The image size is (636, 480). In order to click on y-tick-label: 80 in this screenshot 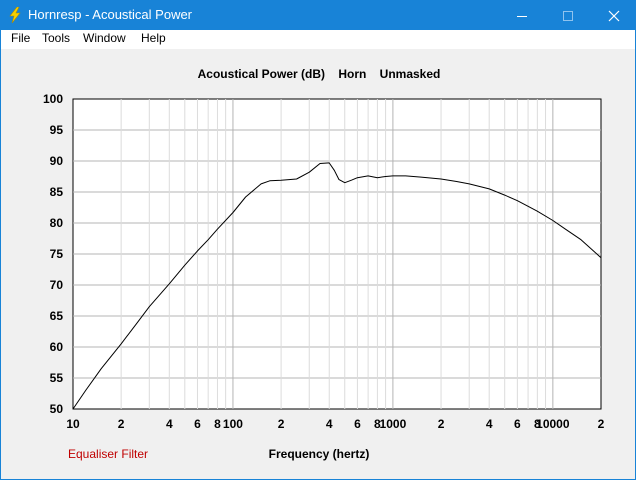, I will do `click(57, 223)`.